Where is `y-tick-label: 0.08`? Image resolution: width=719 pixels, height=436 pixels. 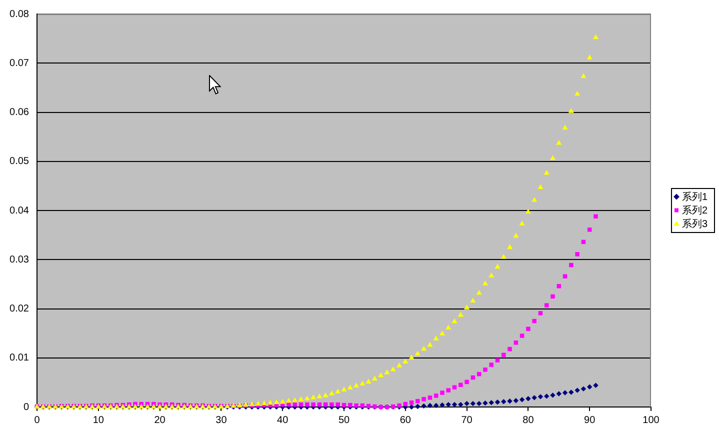 y-tick-label: 0.08 is located at coordinates (20, 14).